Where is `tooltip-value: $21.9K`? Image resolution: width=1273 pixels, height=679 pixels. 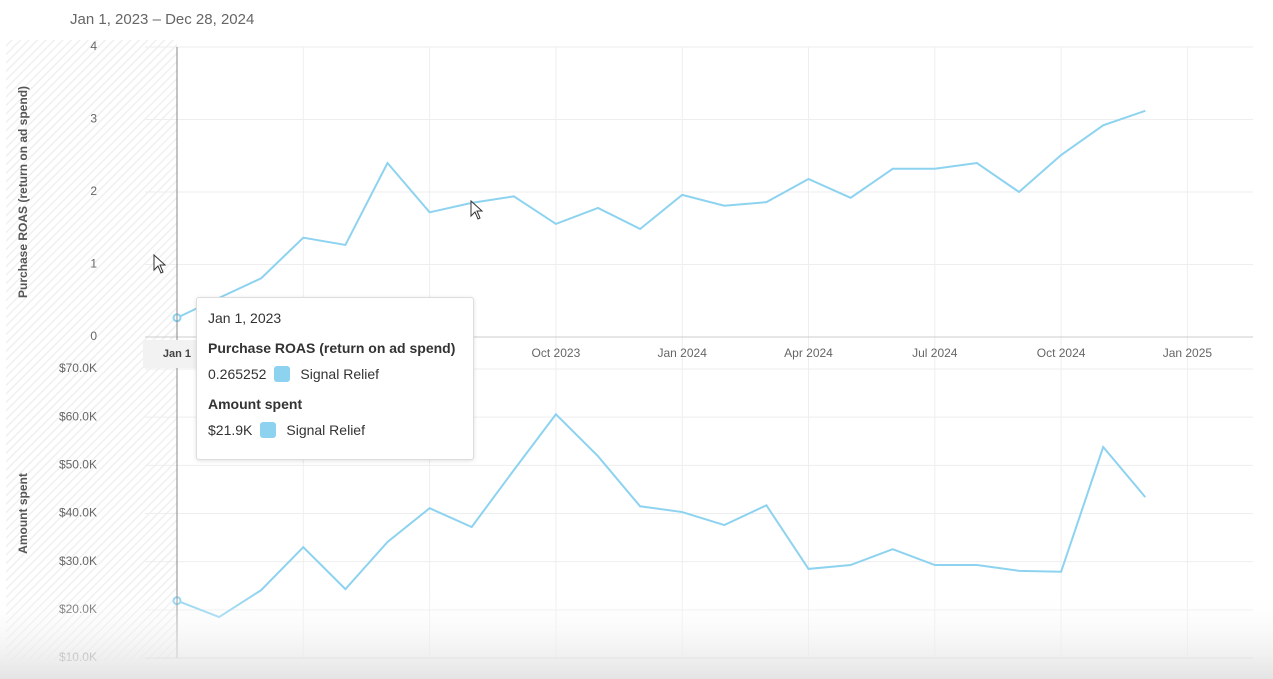 tooltip-value: $21.9K is located at coordinates (230, 430).